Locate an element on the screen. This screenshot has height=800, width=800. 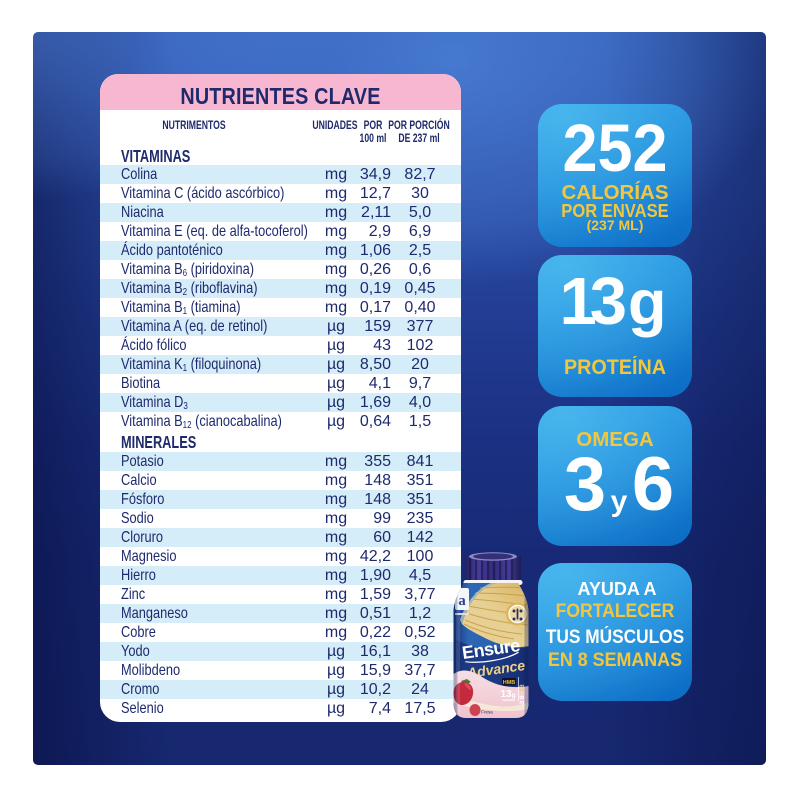
svg-text: HMB is located at coordinates (509, 683).